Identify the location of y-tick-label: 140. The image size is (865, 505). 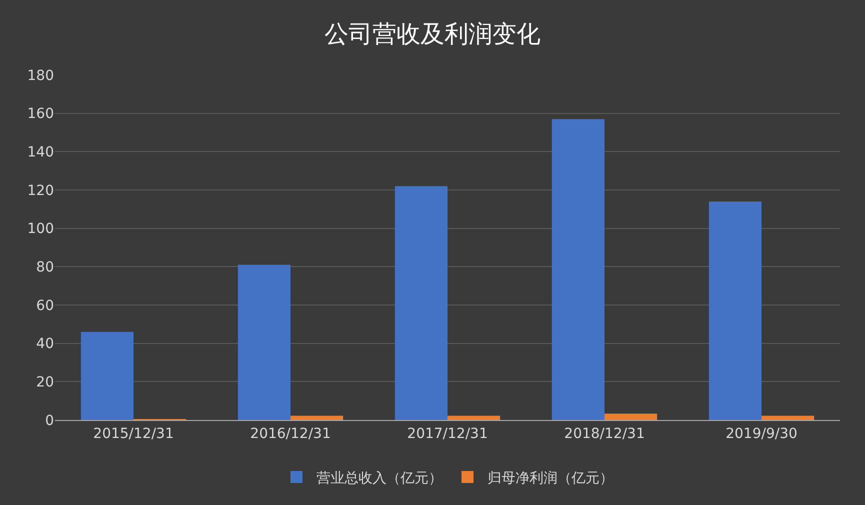
(40, 152).